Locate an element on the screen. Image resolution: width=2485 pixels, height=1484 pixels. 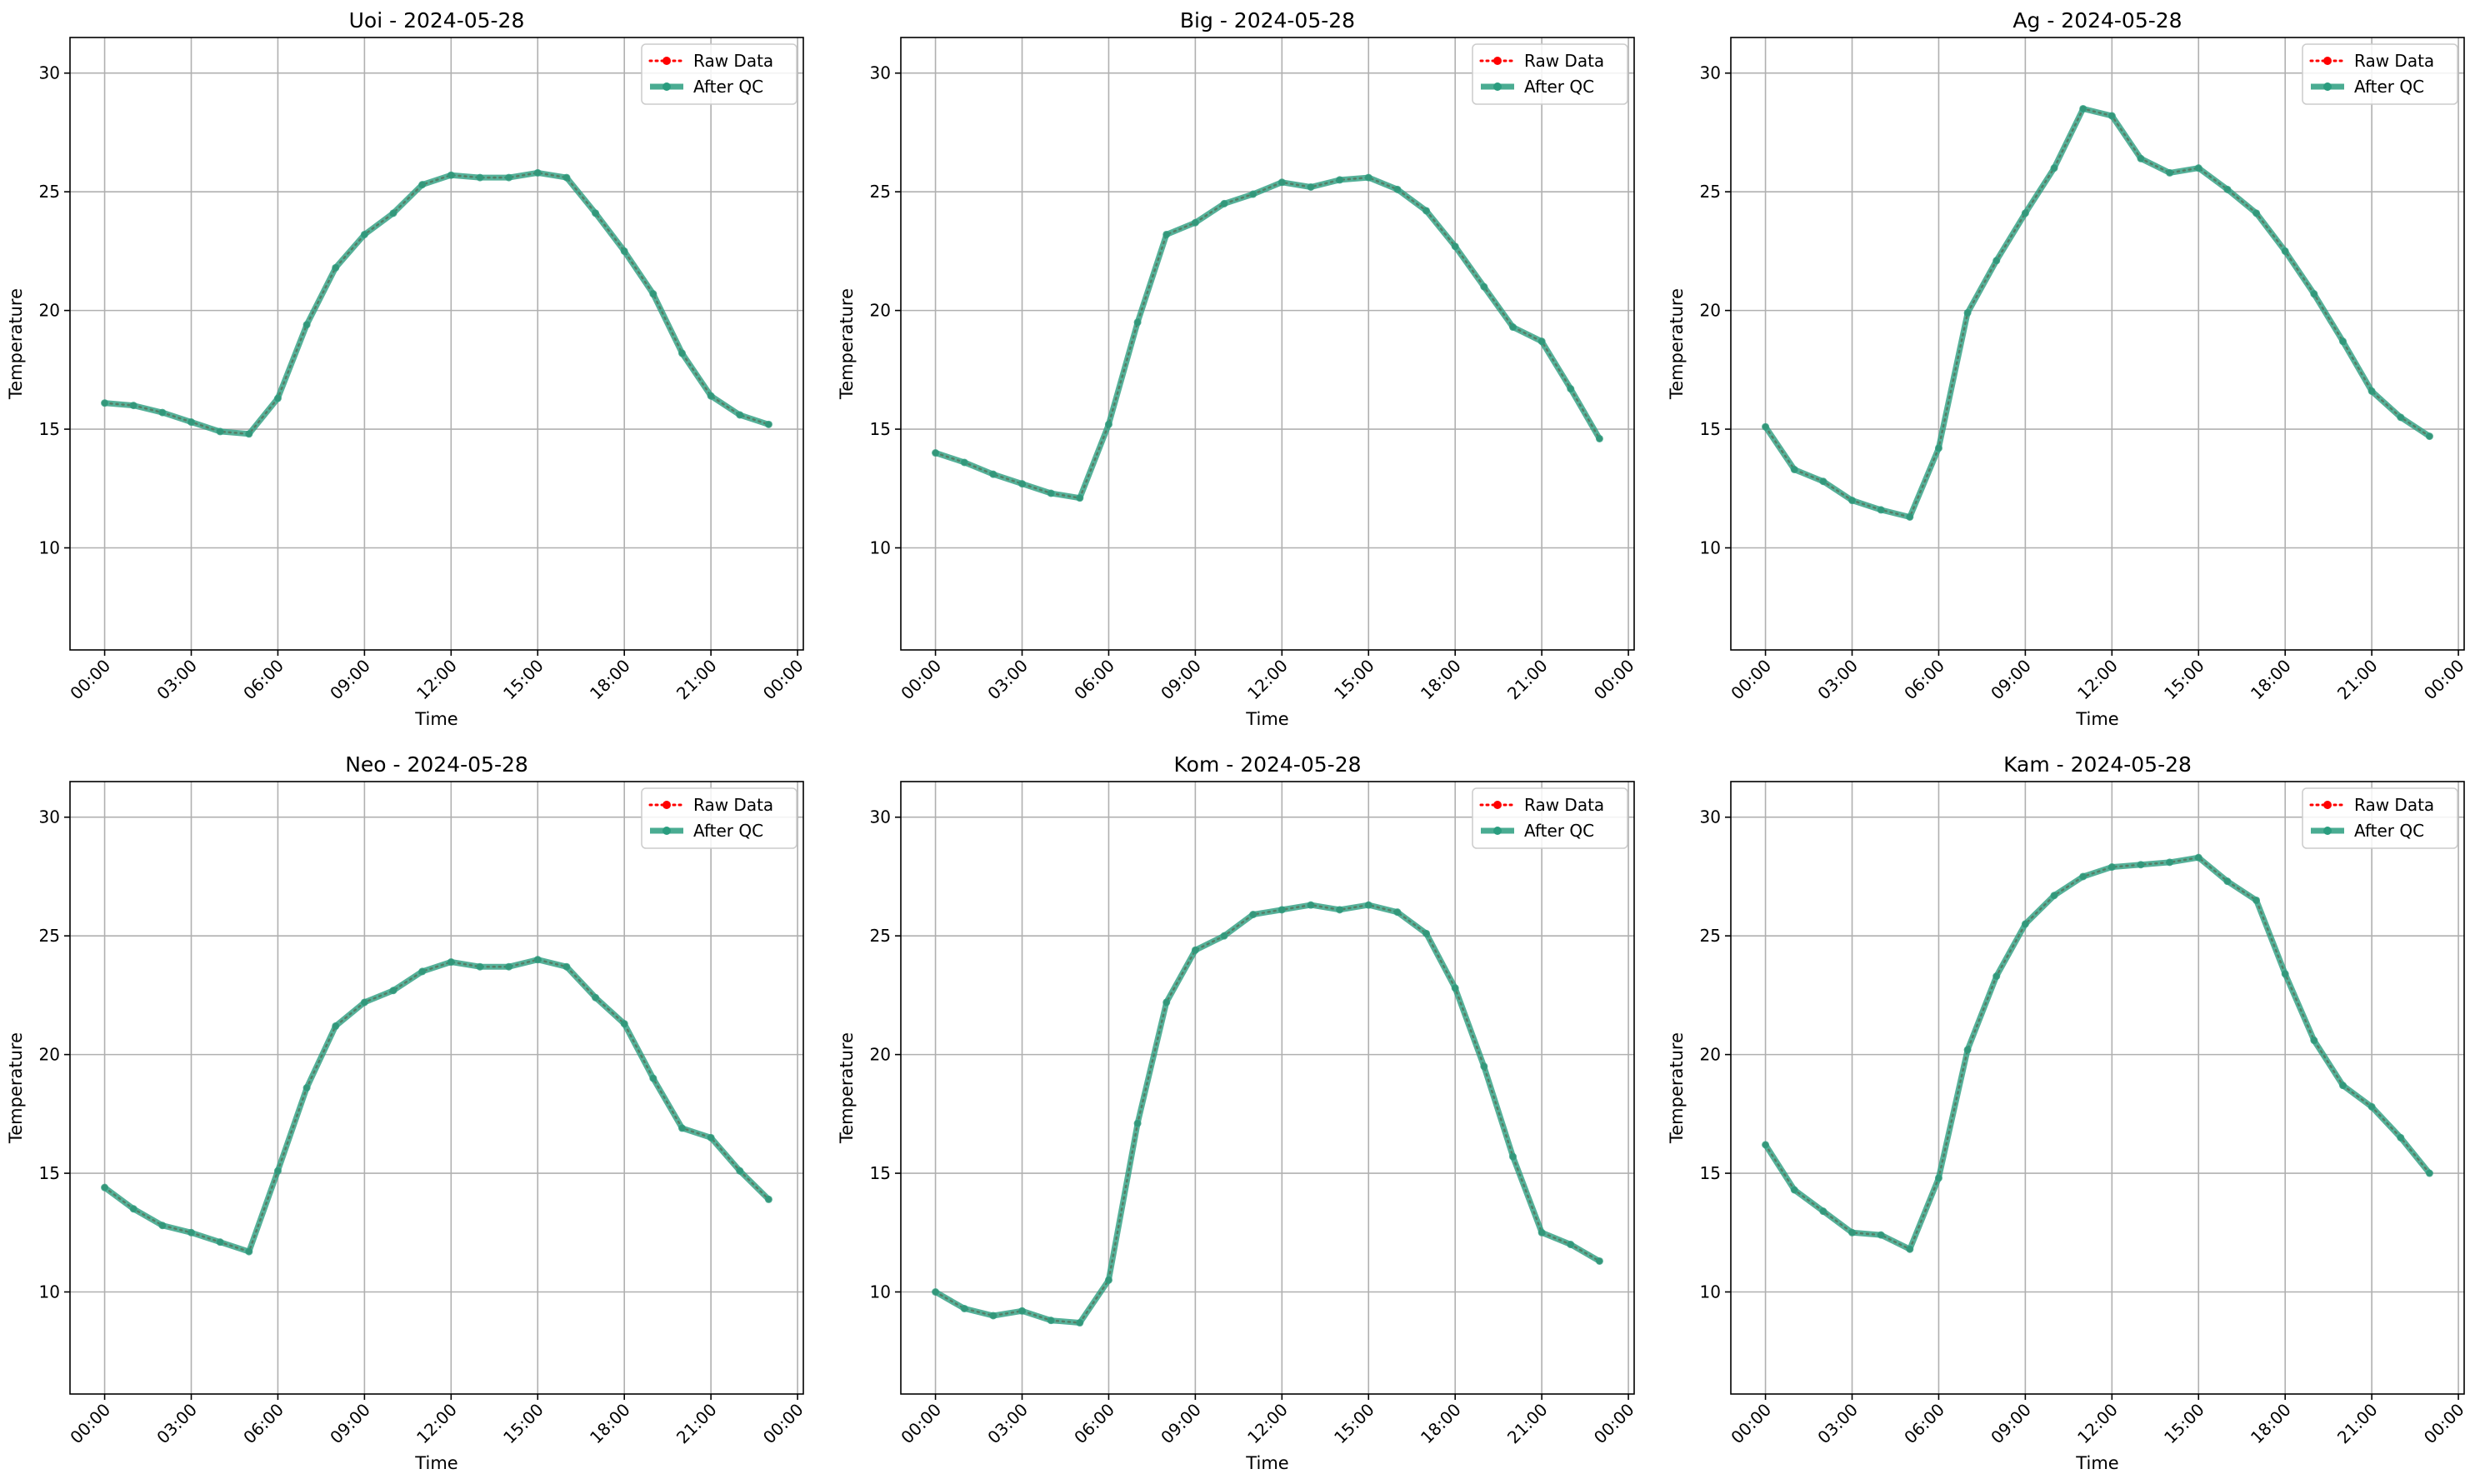
x-axis-label: Time is located at coordinates (436, 1463).